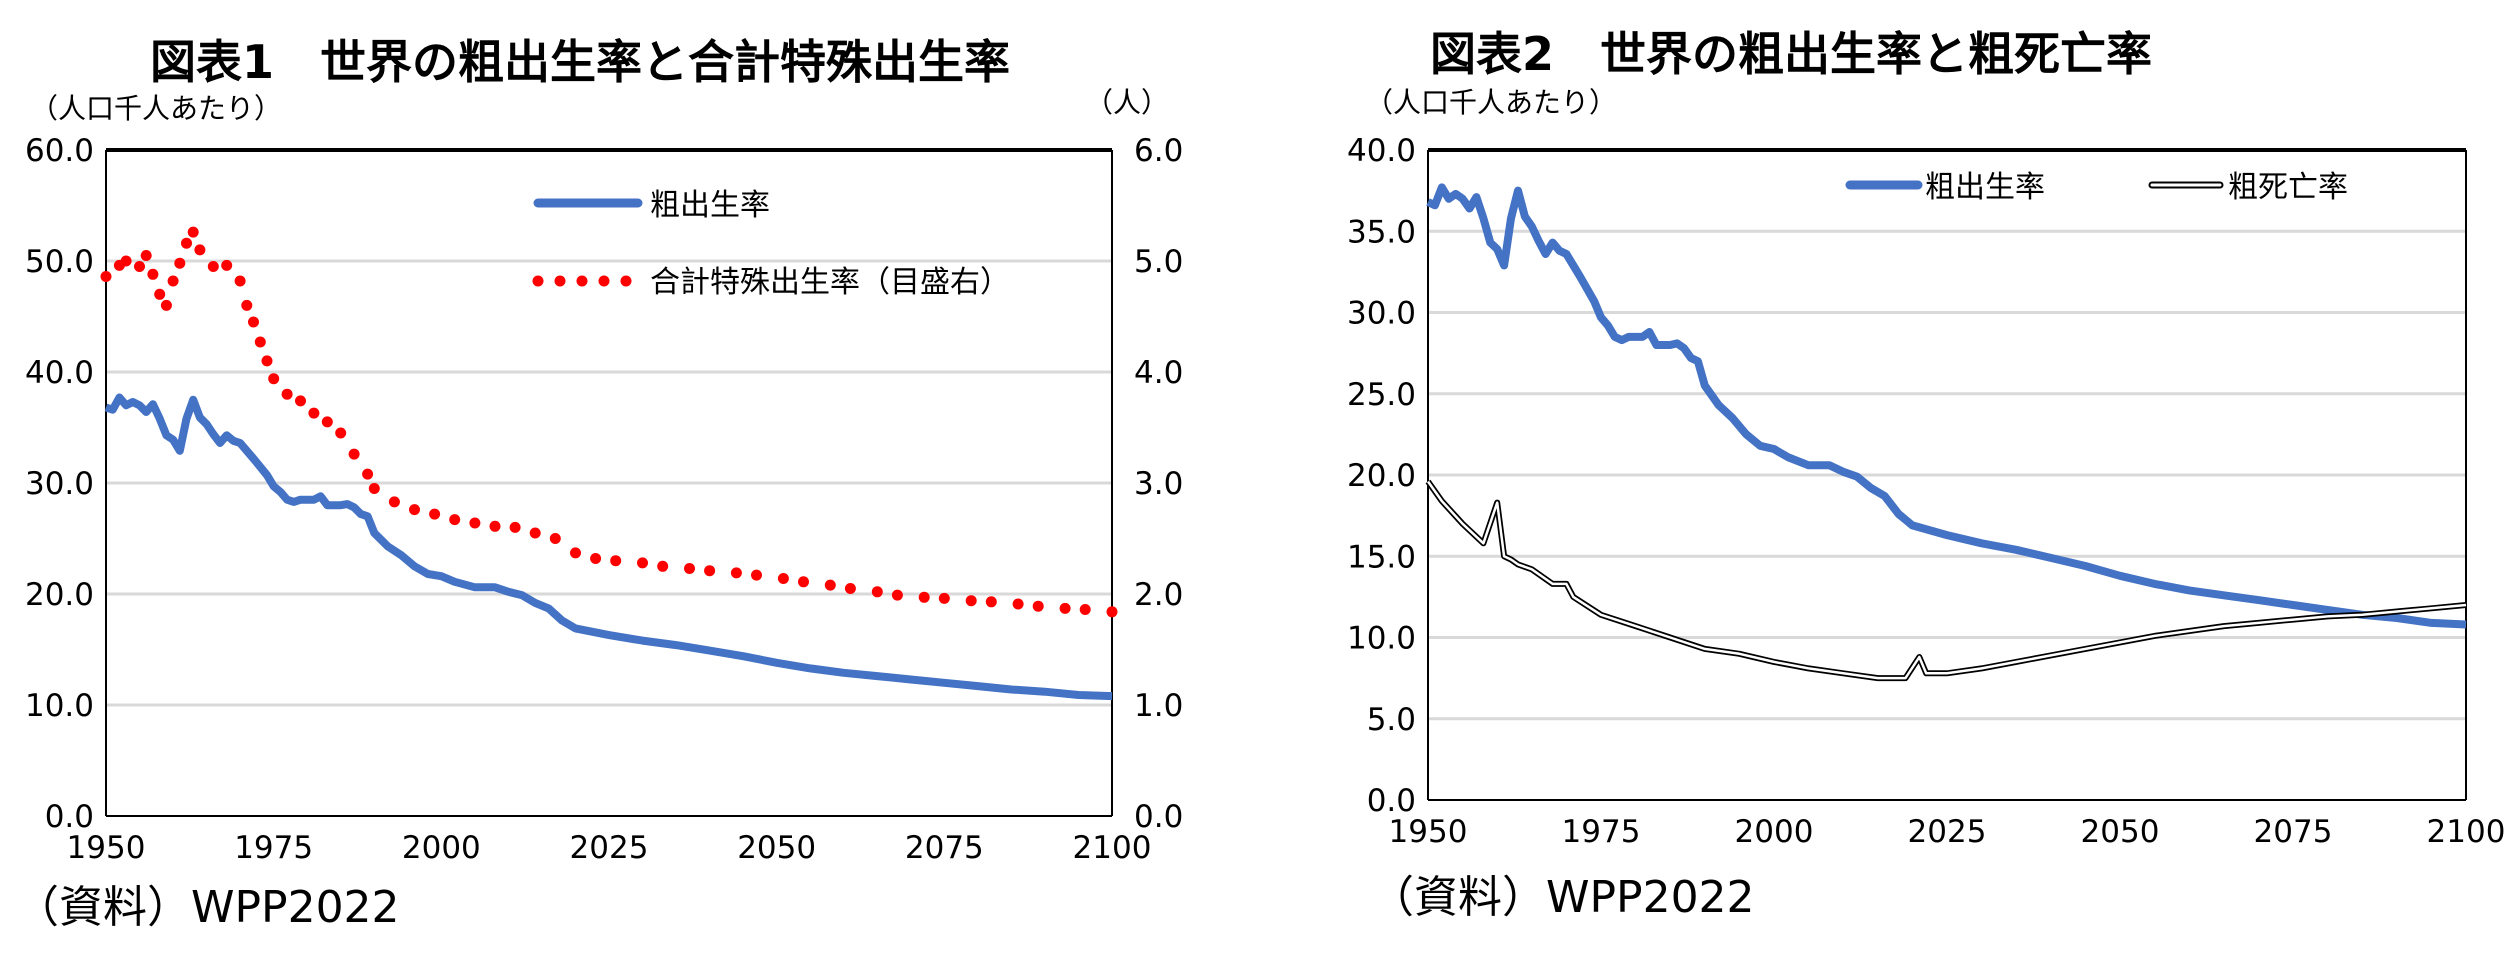  Describe the element at coordinates (608, 547) in the screenshot. I see `crude-birth-rate-line` at that location.